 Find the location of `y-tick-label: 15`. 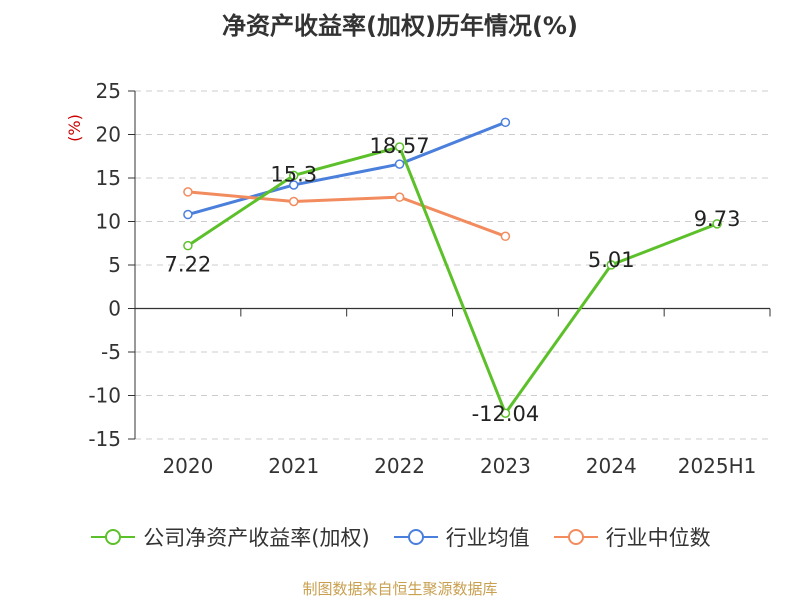

y-tick-label: 15 is located at coordinates (108, 178).